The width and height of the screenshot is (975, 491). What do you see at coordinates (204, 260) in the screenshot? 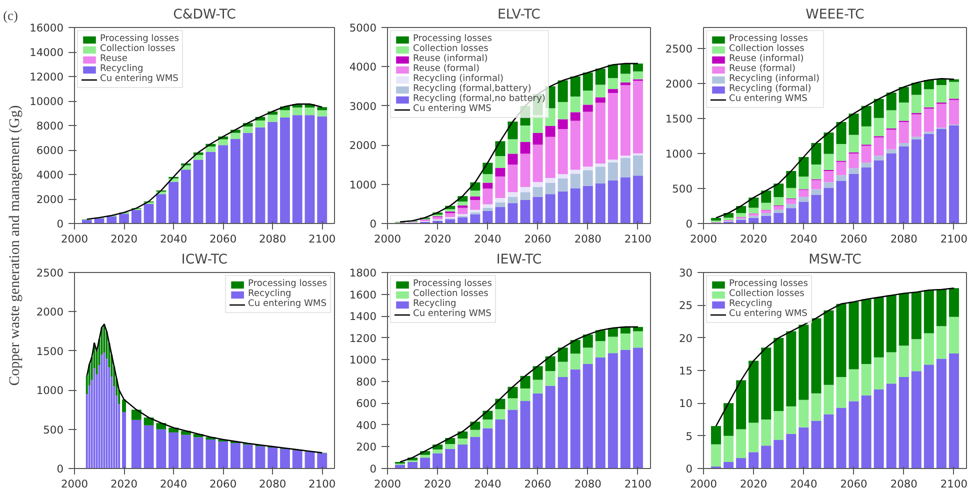
I see `chart-title: ICW-TC` at bounding box center [204, 260].